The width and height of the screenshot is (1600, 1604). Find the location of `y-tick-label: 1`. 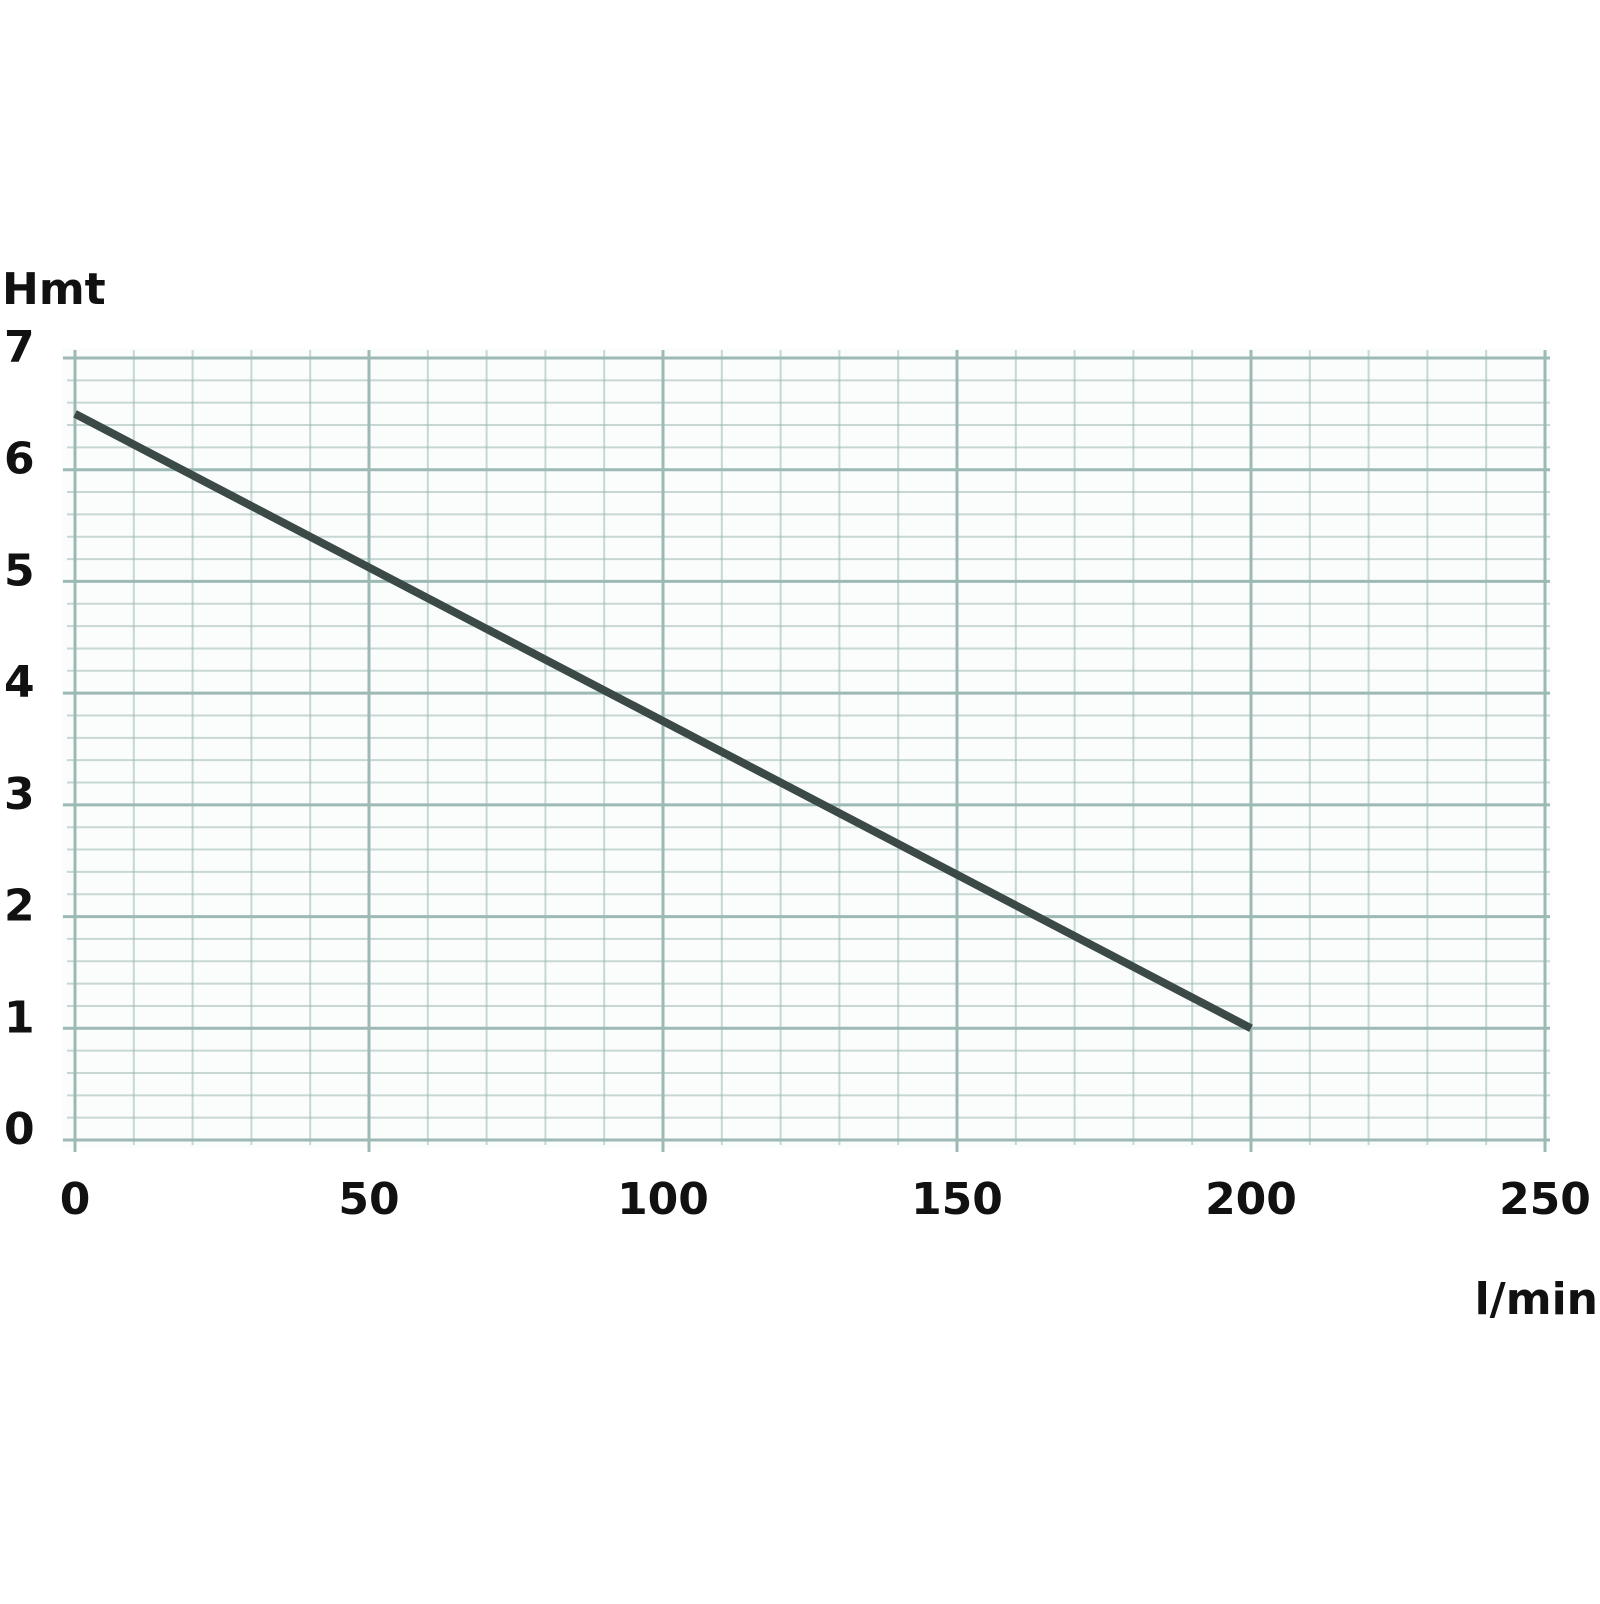

y-tick-label: 1 is located at coordinates (19, 1017).